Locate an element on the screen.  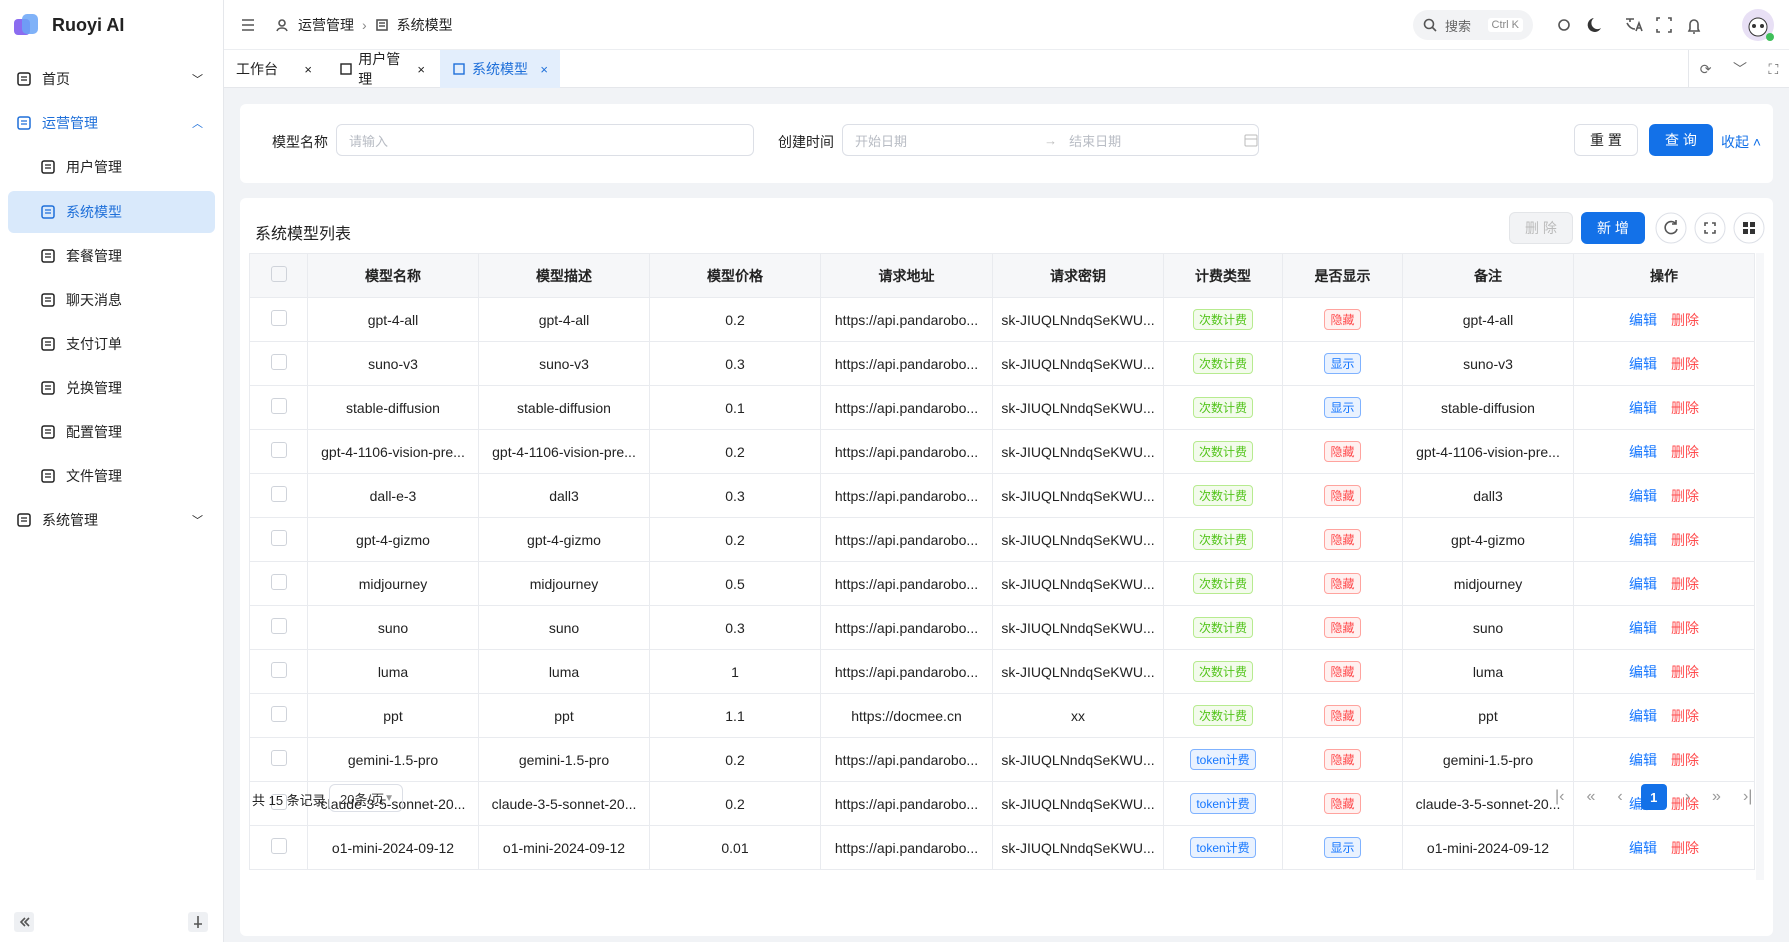
tab-tools: ⟳ ﹀ ⛶ is located at coordinates (1738, 69).